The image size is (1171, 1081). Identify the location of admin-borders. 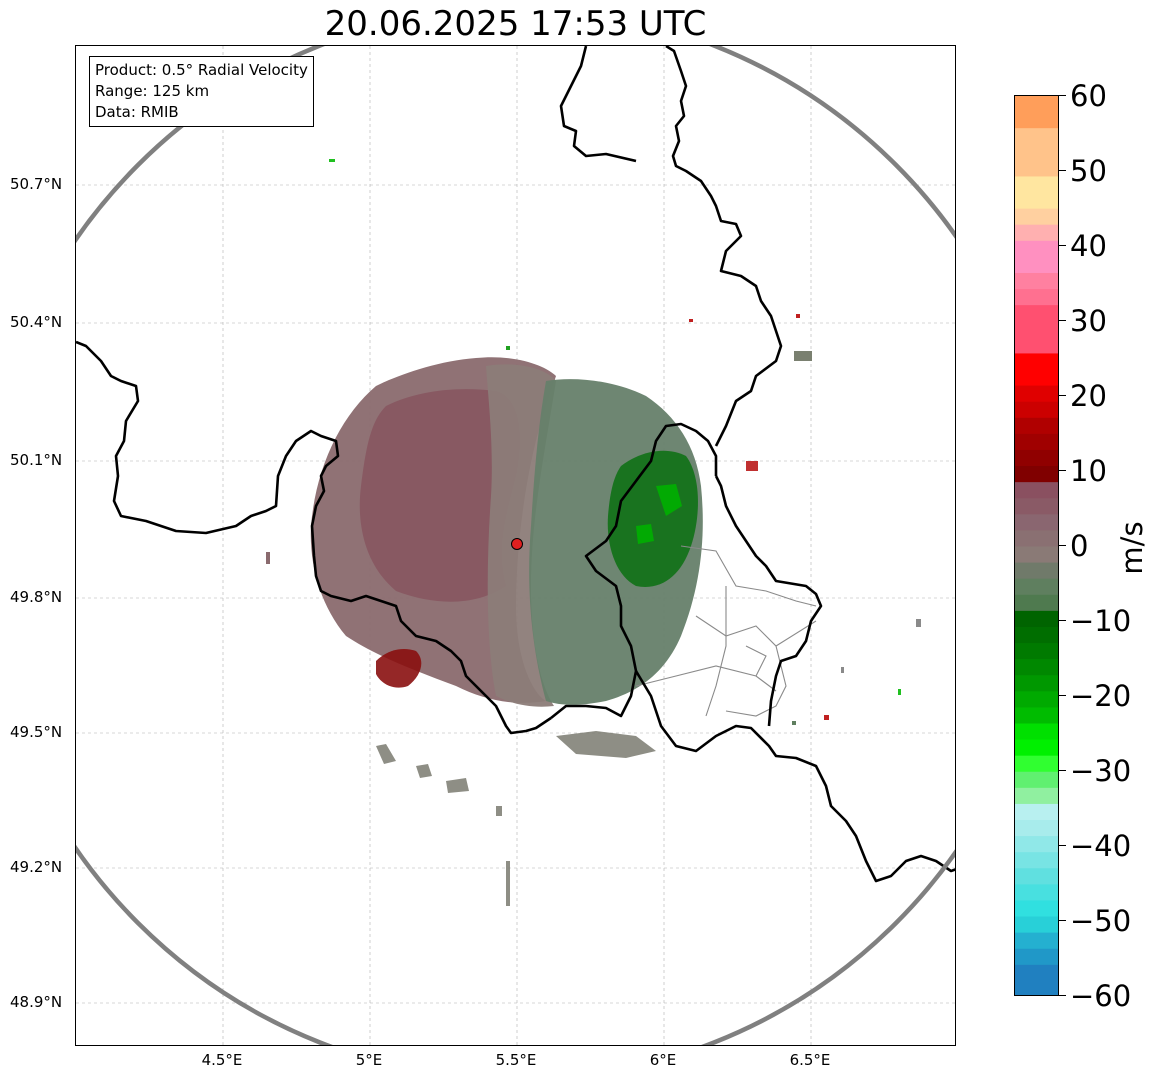
(726, 631).